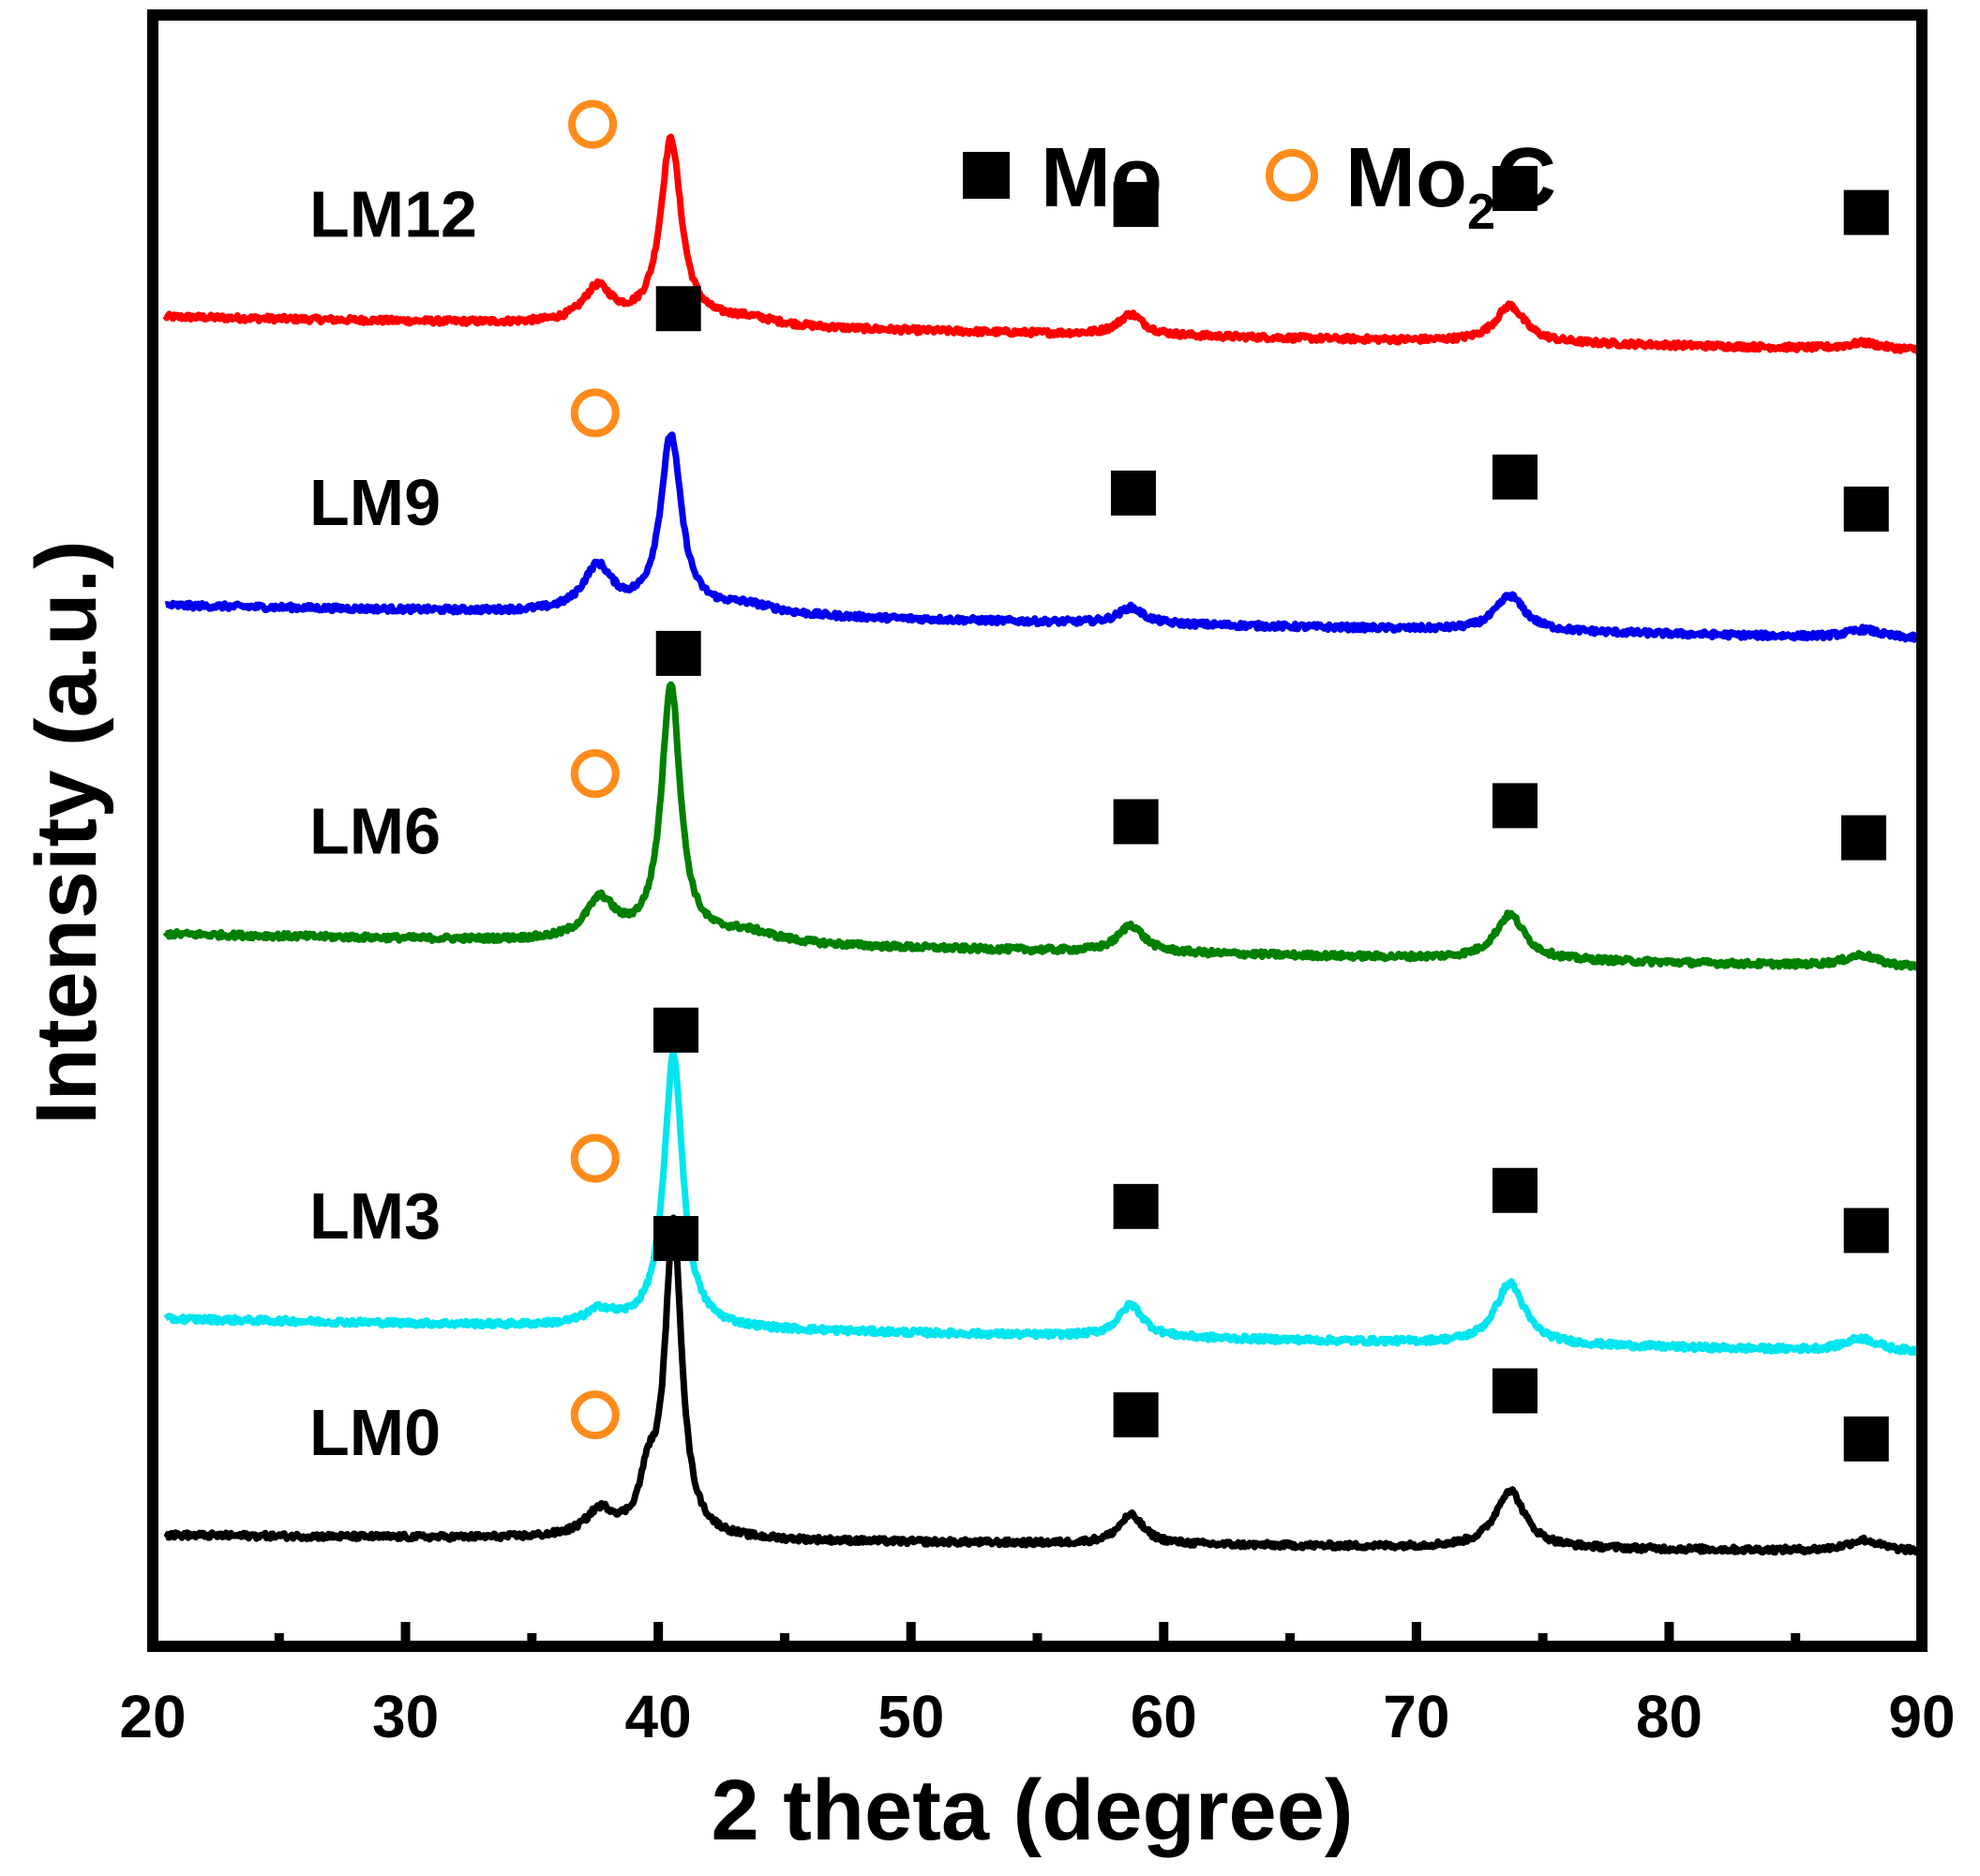  I want to click on x-tick-label: 30, so click(405, 1716).